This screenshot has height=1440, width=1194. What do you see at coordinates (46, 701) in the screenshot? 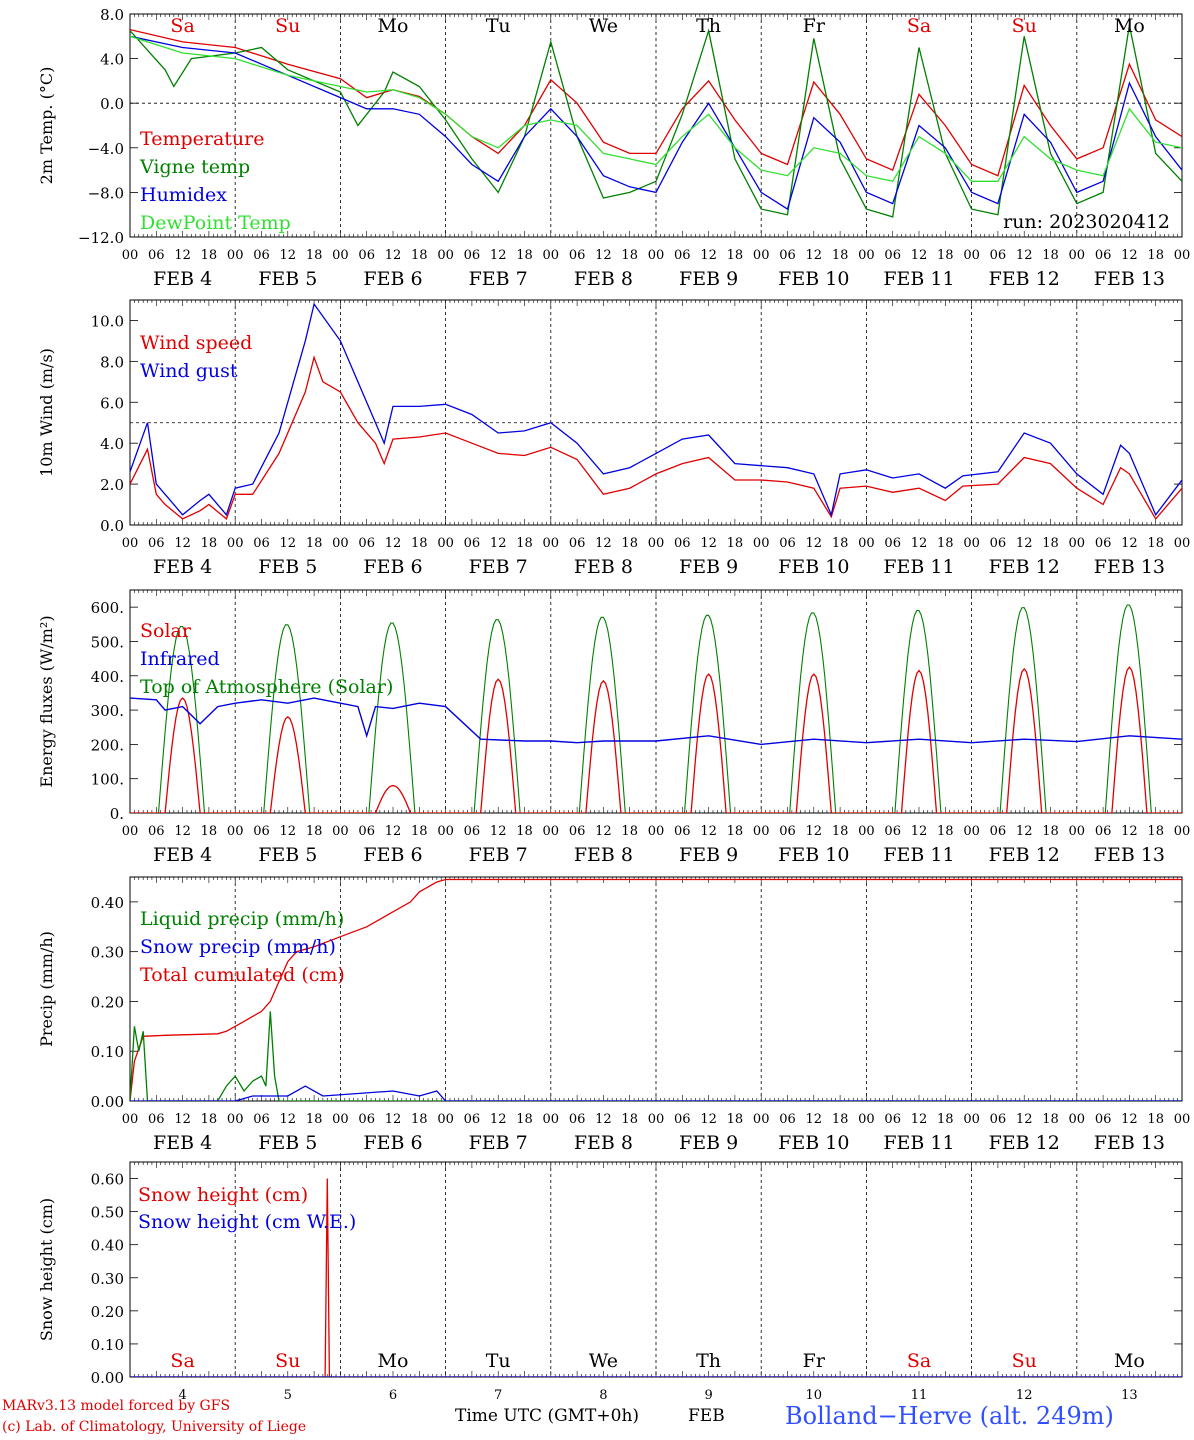
I see `y-axis-label: Energy fluxes (W/m²)` at bounding box center [46, 701].